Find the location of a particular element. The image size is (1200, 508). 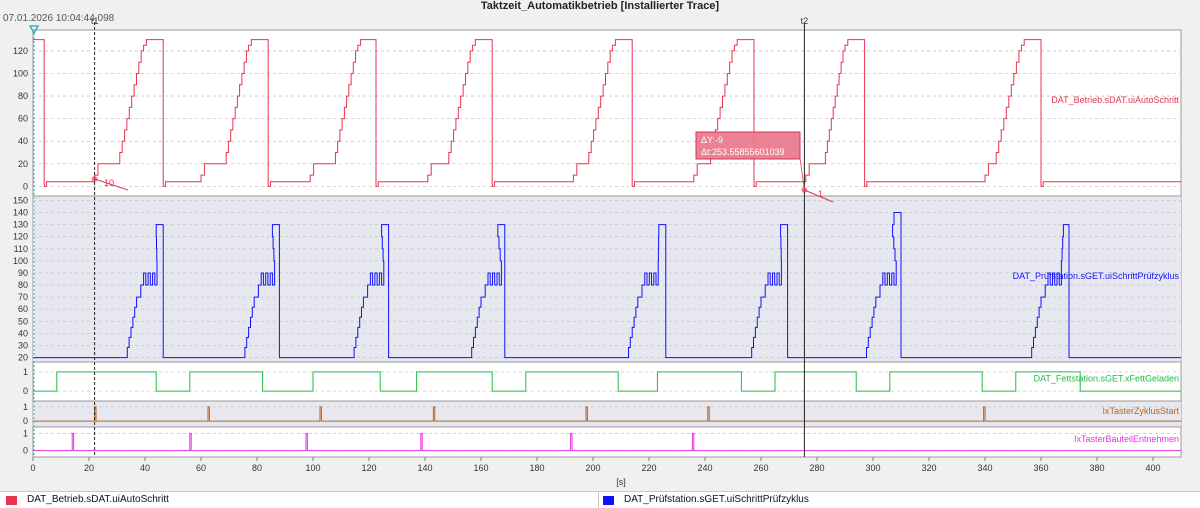

y-tick-label: 110 is located at coordinates (21, 249).